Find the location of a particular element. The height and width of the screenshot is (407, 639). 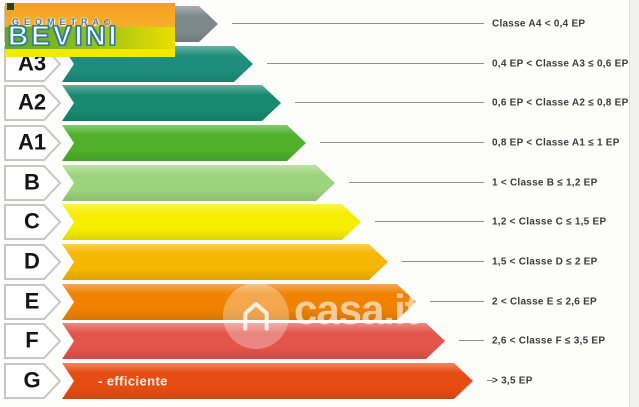

class-badge: D is located at coordinates (33, 262).